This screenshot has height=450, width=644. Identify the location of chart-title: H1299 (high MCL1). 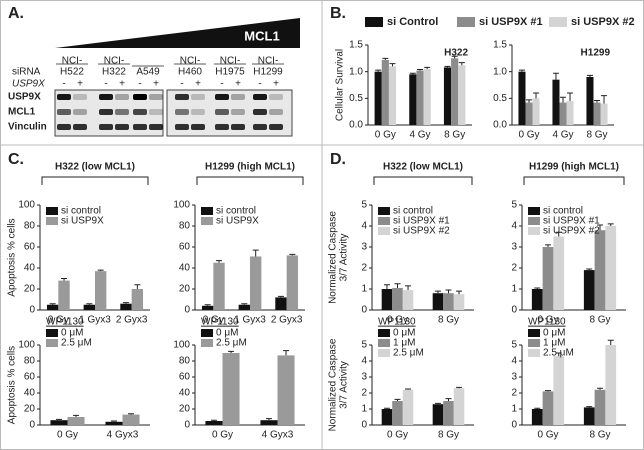
(250, 167).